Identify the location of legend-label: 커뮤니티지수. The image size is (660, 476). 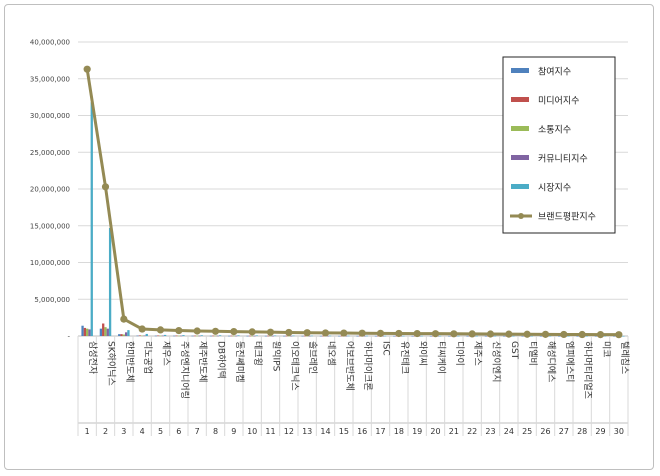
(563, 159).